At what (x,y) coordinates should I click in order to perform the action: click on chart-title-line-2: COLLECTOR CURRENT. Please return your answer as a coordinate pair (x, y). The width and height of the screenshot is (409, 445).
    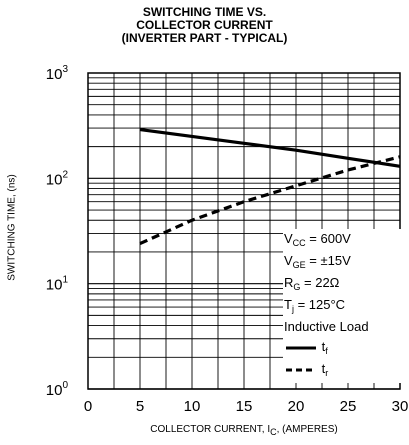
    Looking at the image, I should click on (204, 25).